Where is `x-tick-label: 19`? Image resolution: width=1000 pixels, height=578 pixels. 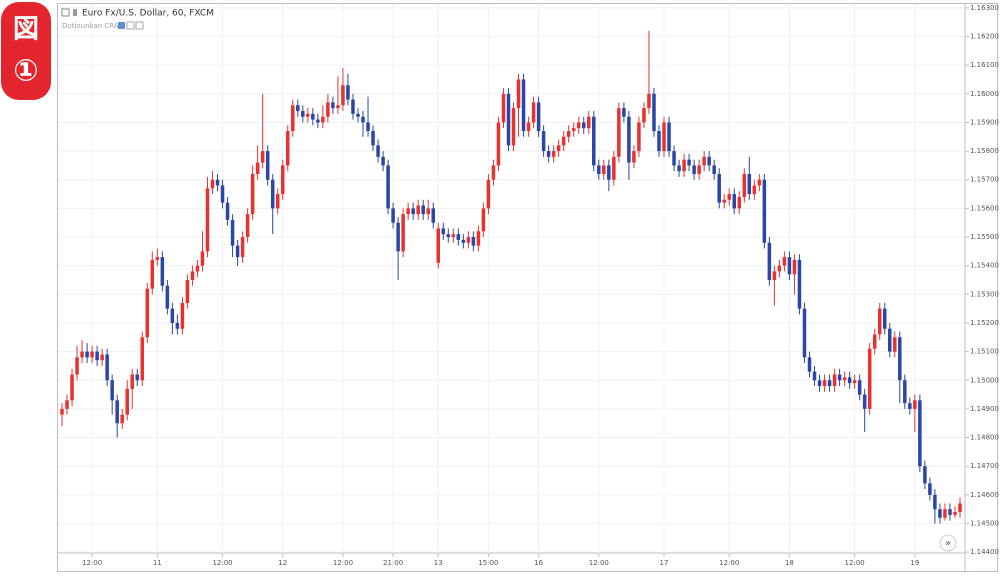
x-tick-label: 19 is located at coordinates (914, 563).